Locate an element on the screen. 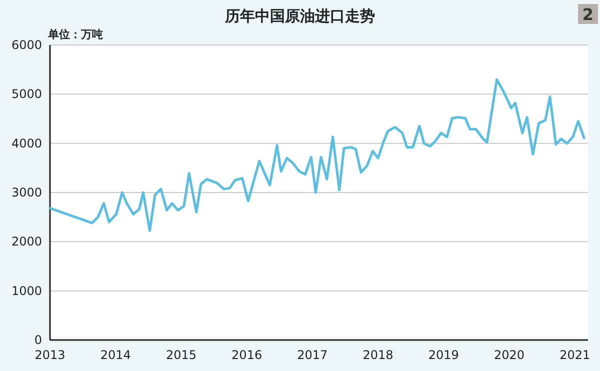 This screenshot has width=600, height=371. y-axis-title: 单位：万吨 is located at coordinates (75, 34).